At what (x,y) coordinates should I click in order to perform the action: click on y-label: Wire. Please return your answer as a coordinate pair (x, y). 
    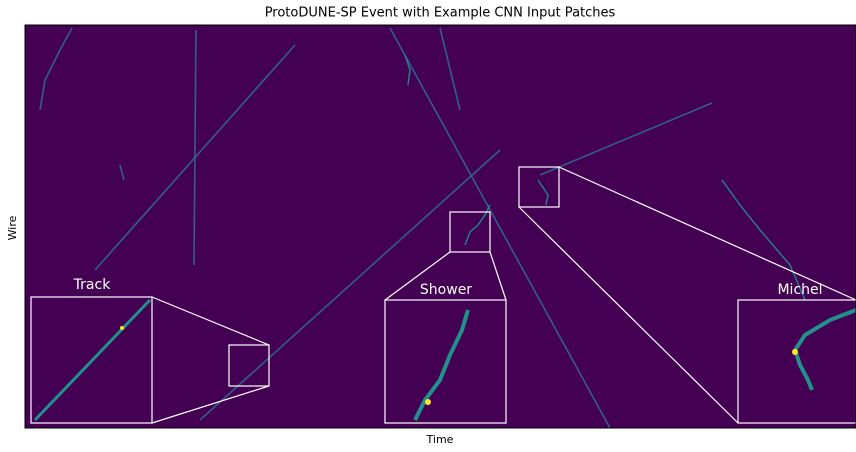
    Looking at the image, I should click on (12, 227).